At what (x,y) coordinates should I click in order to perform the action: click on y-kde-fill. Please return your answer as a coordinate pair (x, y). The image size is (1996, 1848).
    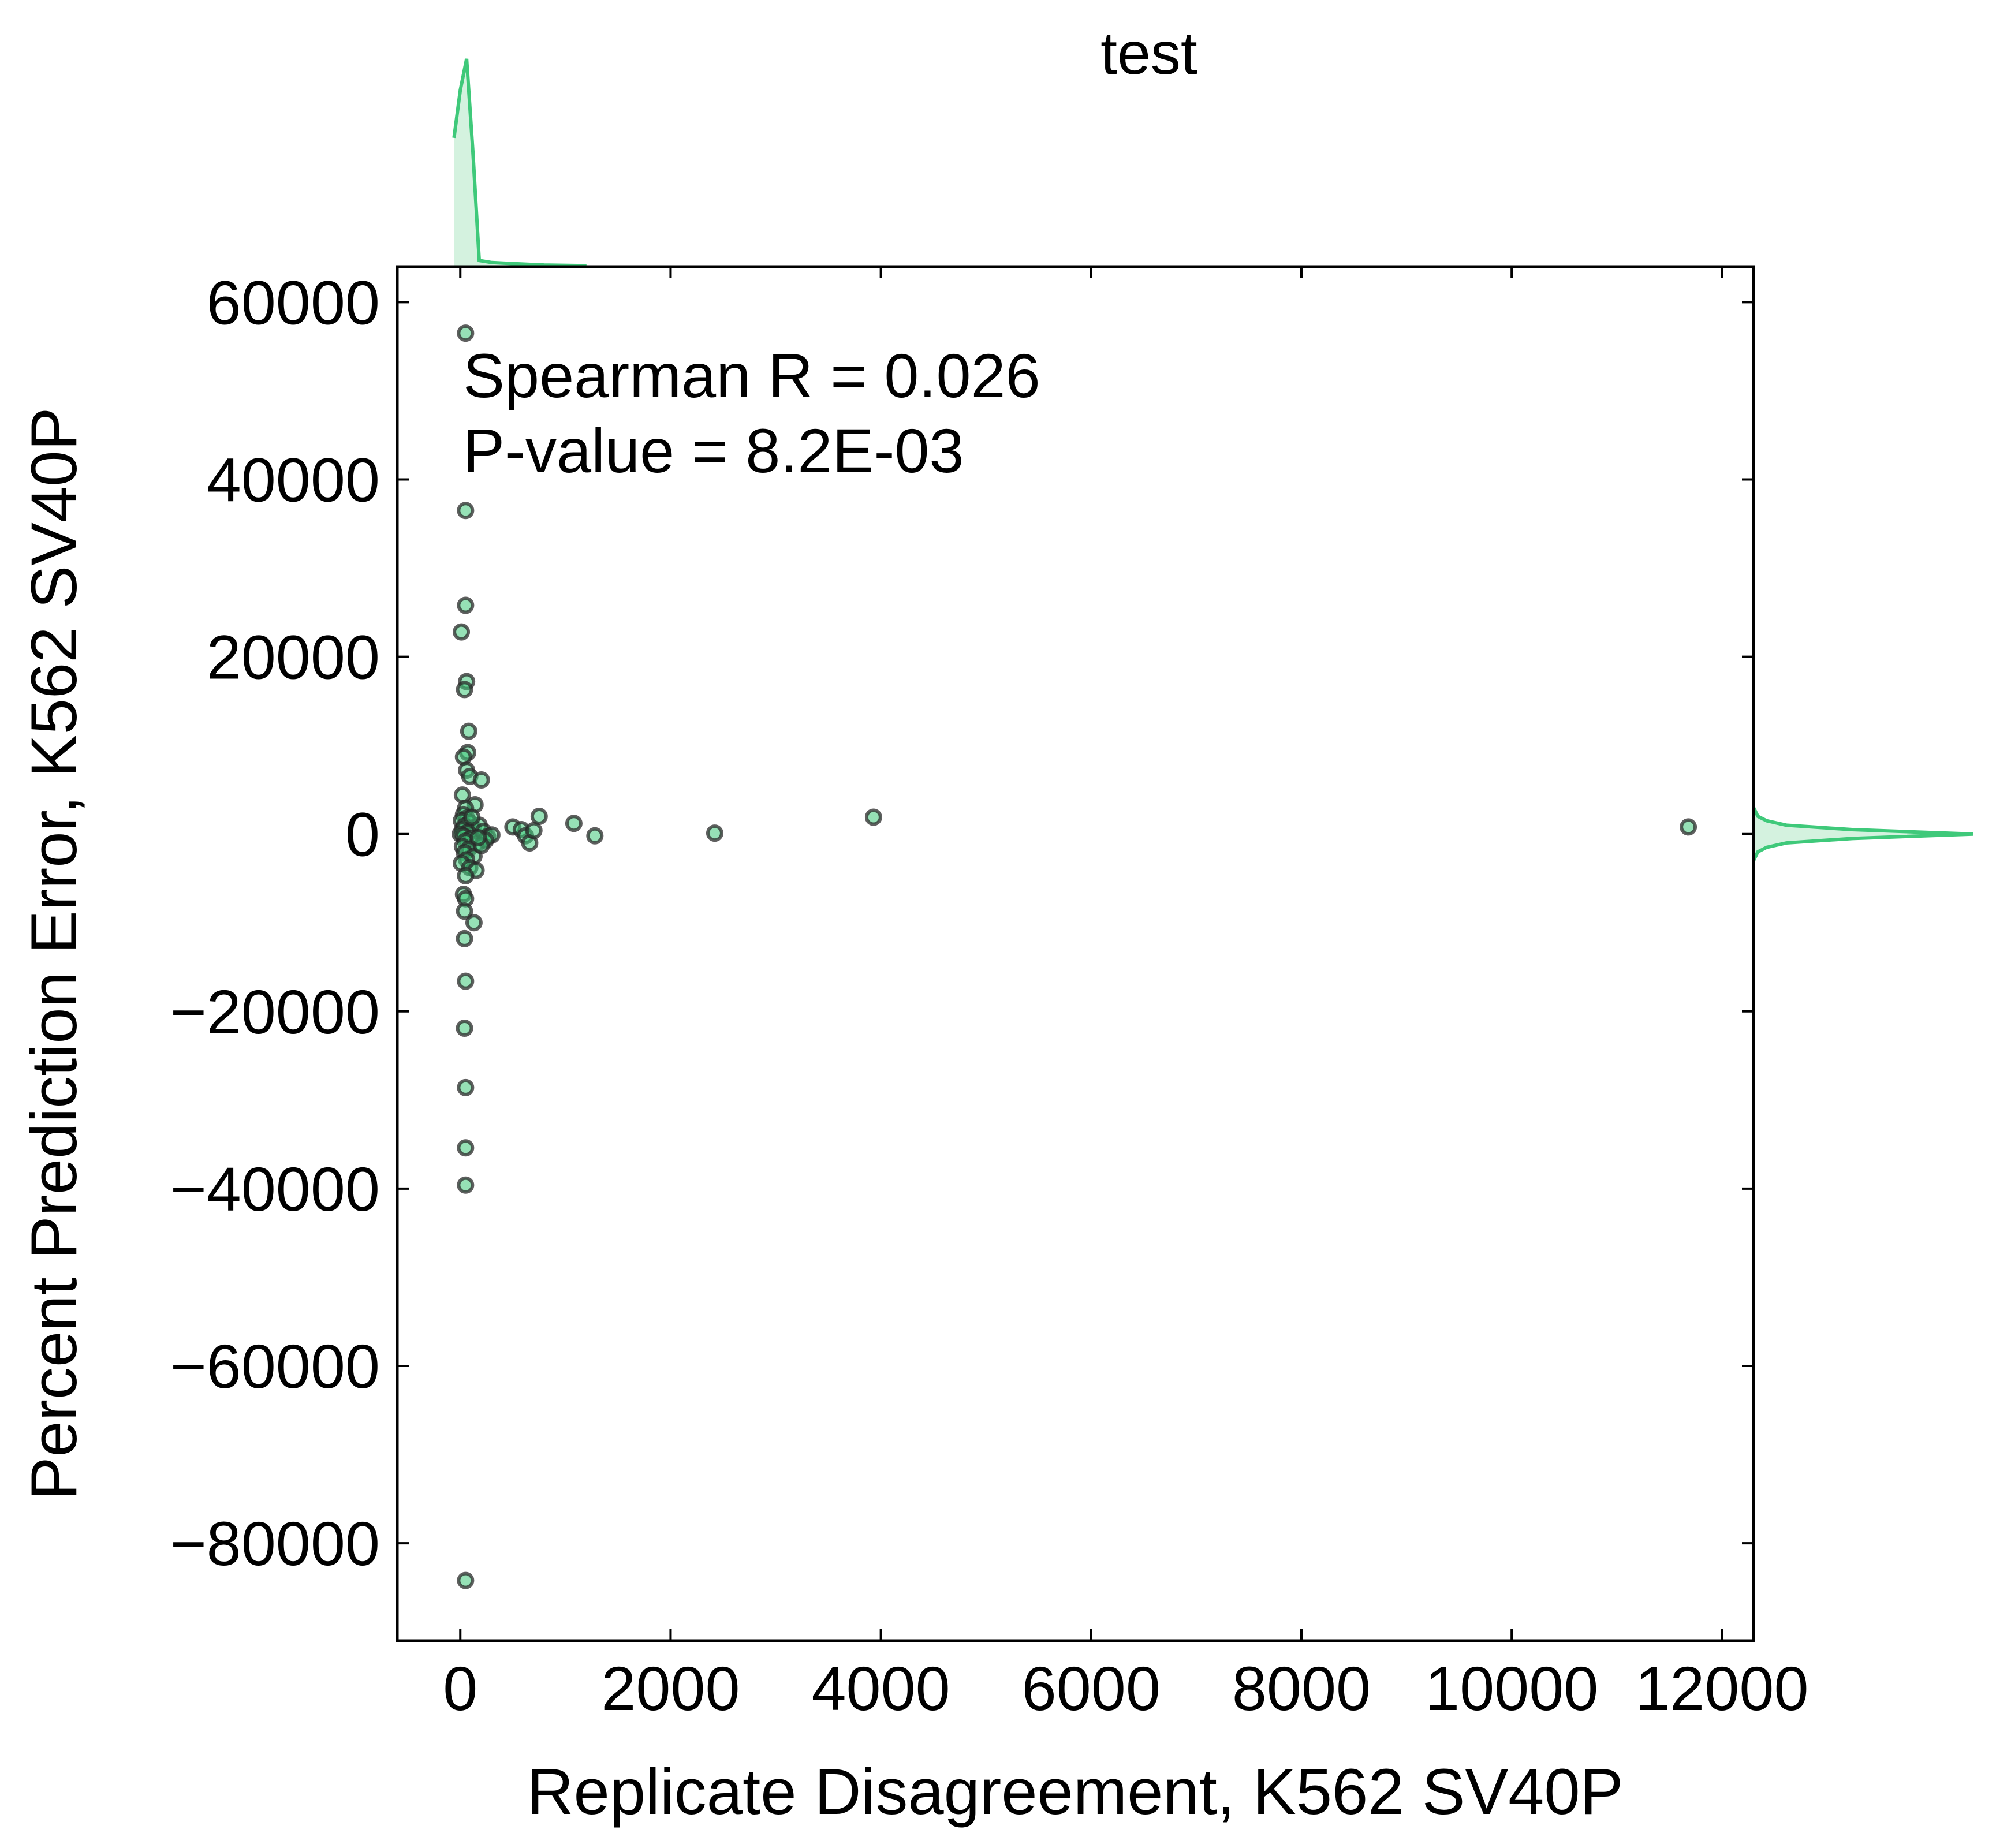
    Looking at the image, I should click on (1863, 834).